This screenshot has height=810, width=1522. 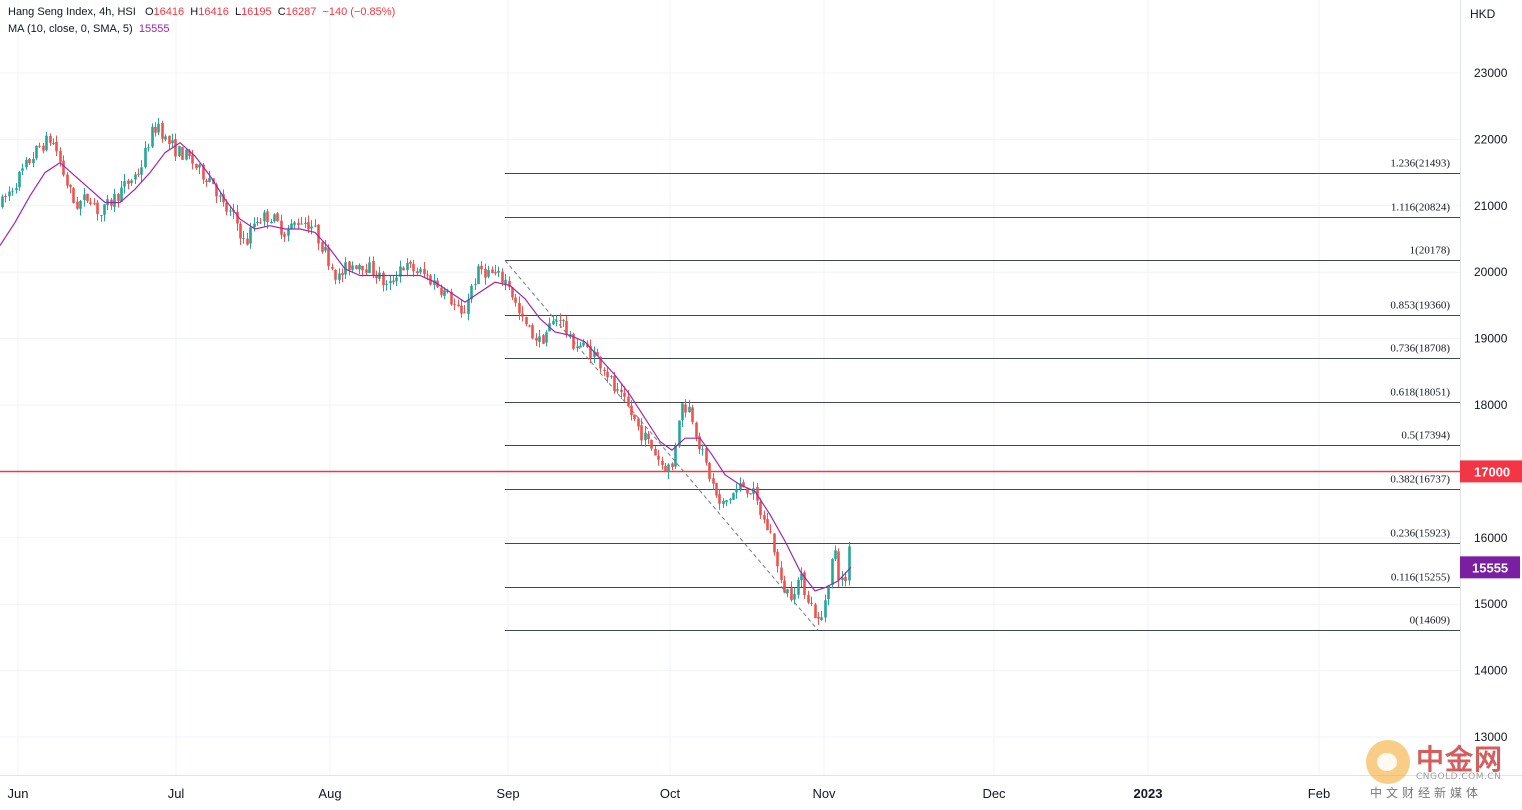 What do you see at coordinates (1459, 777) in the screenshot?
I see `watermark-url: CNGOLD.COM.CN` at bounding box center [1459, 777].